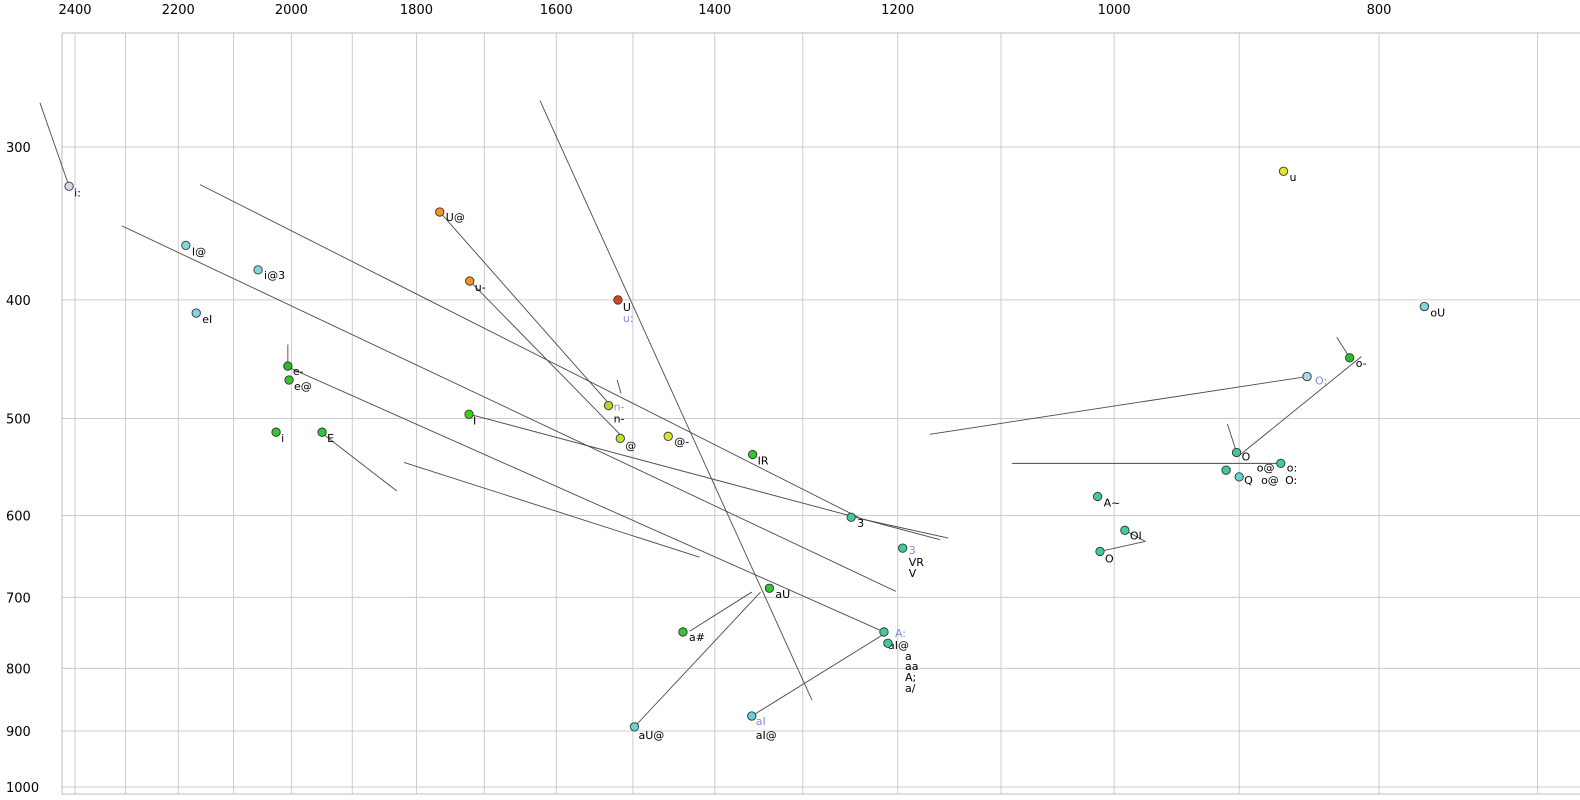 The height and width of the screenshot is (800, 1580). What do you see at coordinates (74, 10) in the screenshot?
I see `x-axis-tick-label: 2400` at bounding box center [74, 10].